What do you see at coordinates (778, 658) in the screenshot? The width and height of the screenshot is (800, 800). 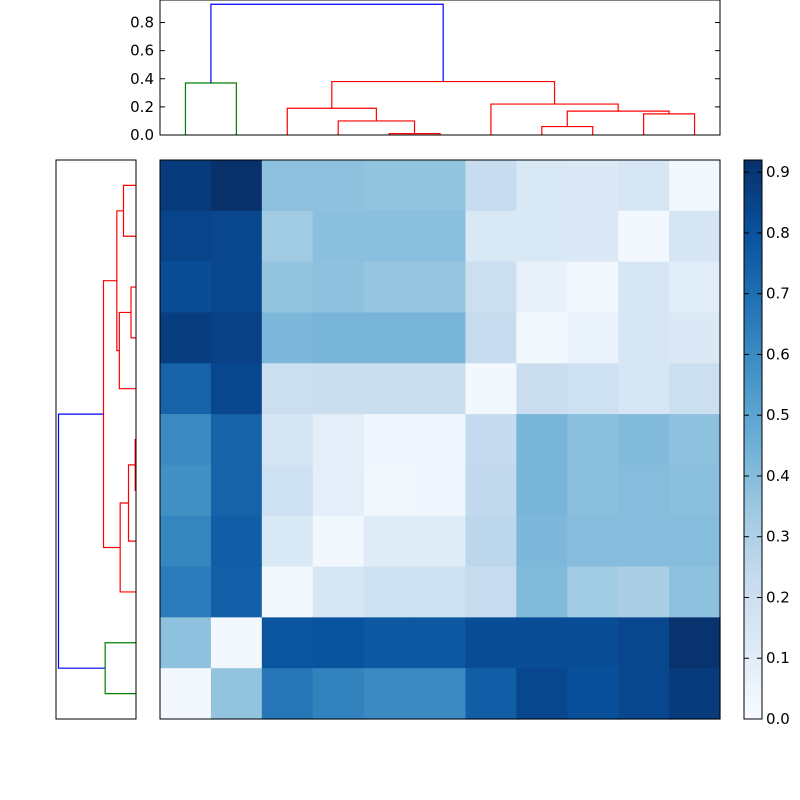 I see `colorbar-tick-label: 0.1` at bounding box center [778, 658].